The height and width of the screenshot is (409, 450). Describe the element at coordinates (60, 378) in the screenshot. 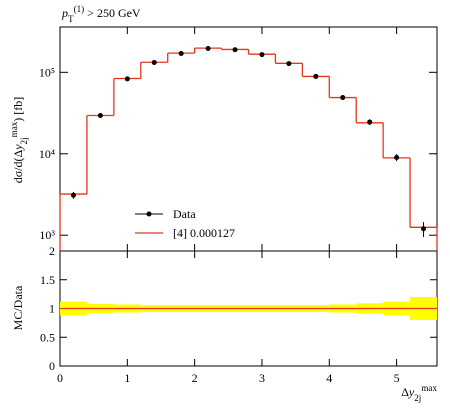

I see `x-tick-label: 0` at that location.